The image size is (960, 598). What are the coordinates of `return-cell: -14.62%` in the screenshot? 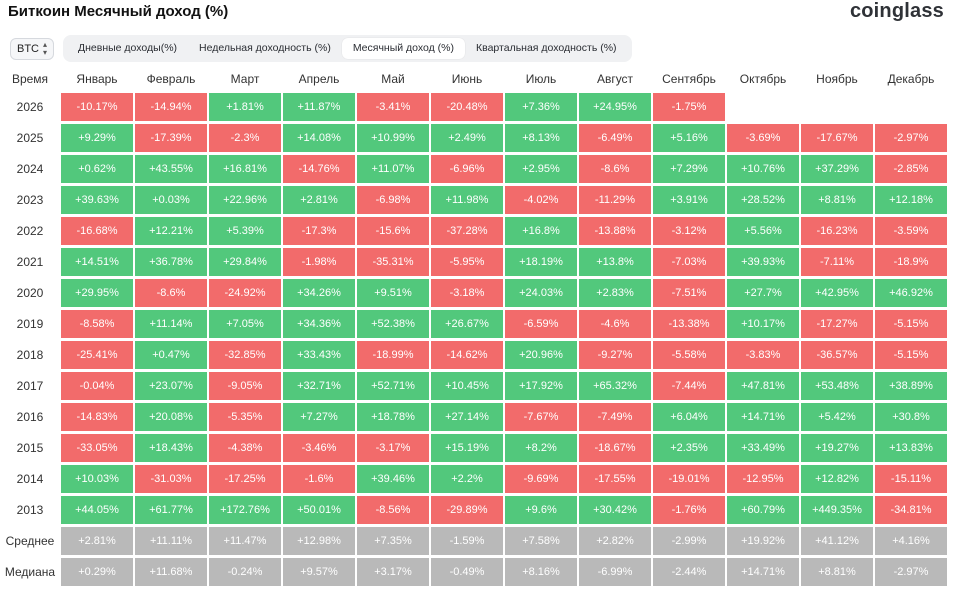 It's located at (467, 355).